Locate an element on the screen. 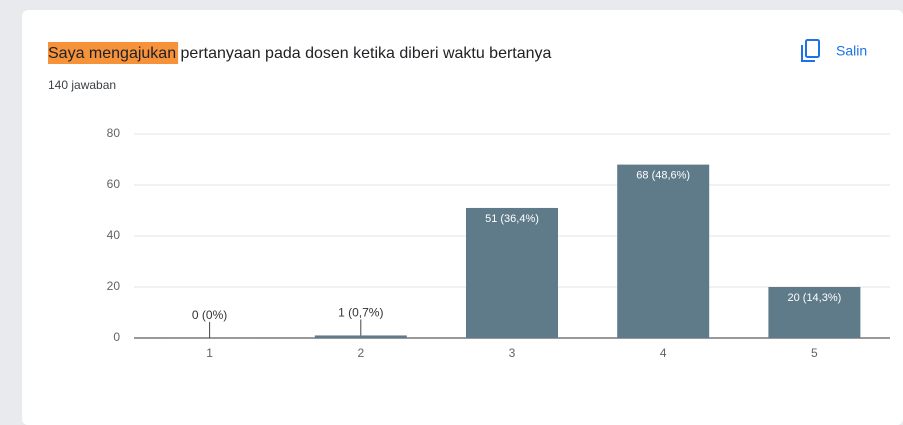 This screenshot has width=903, height=425. x-tick-label: 4 is located at coordinates (663, 353).